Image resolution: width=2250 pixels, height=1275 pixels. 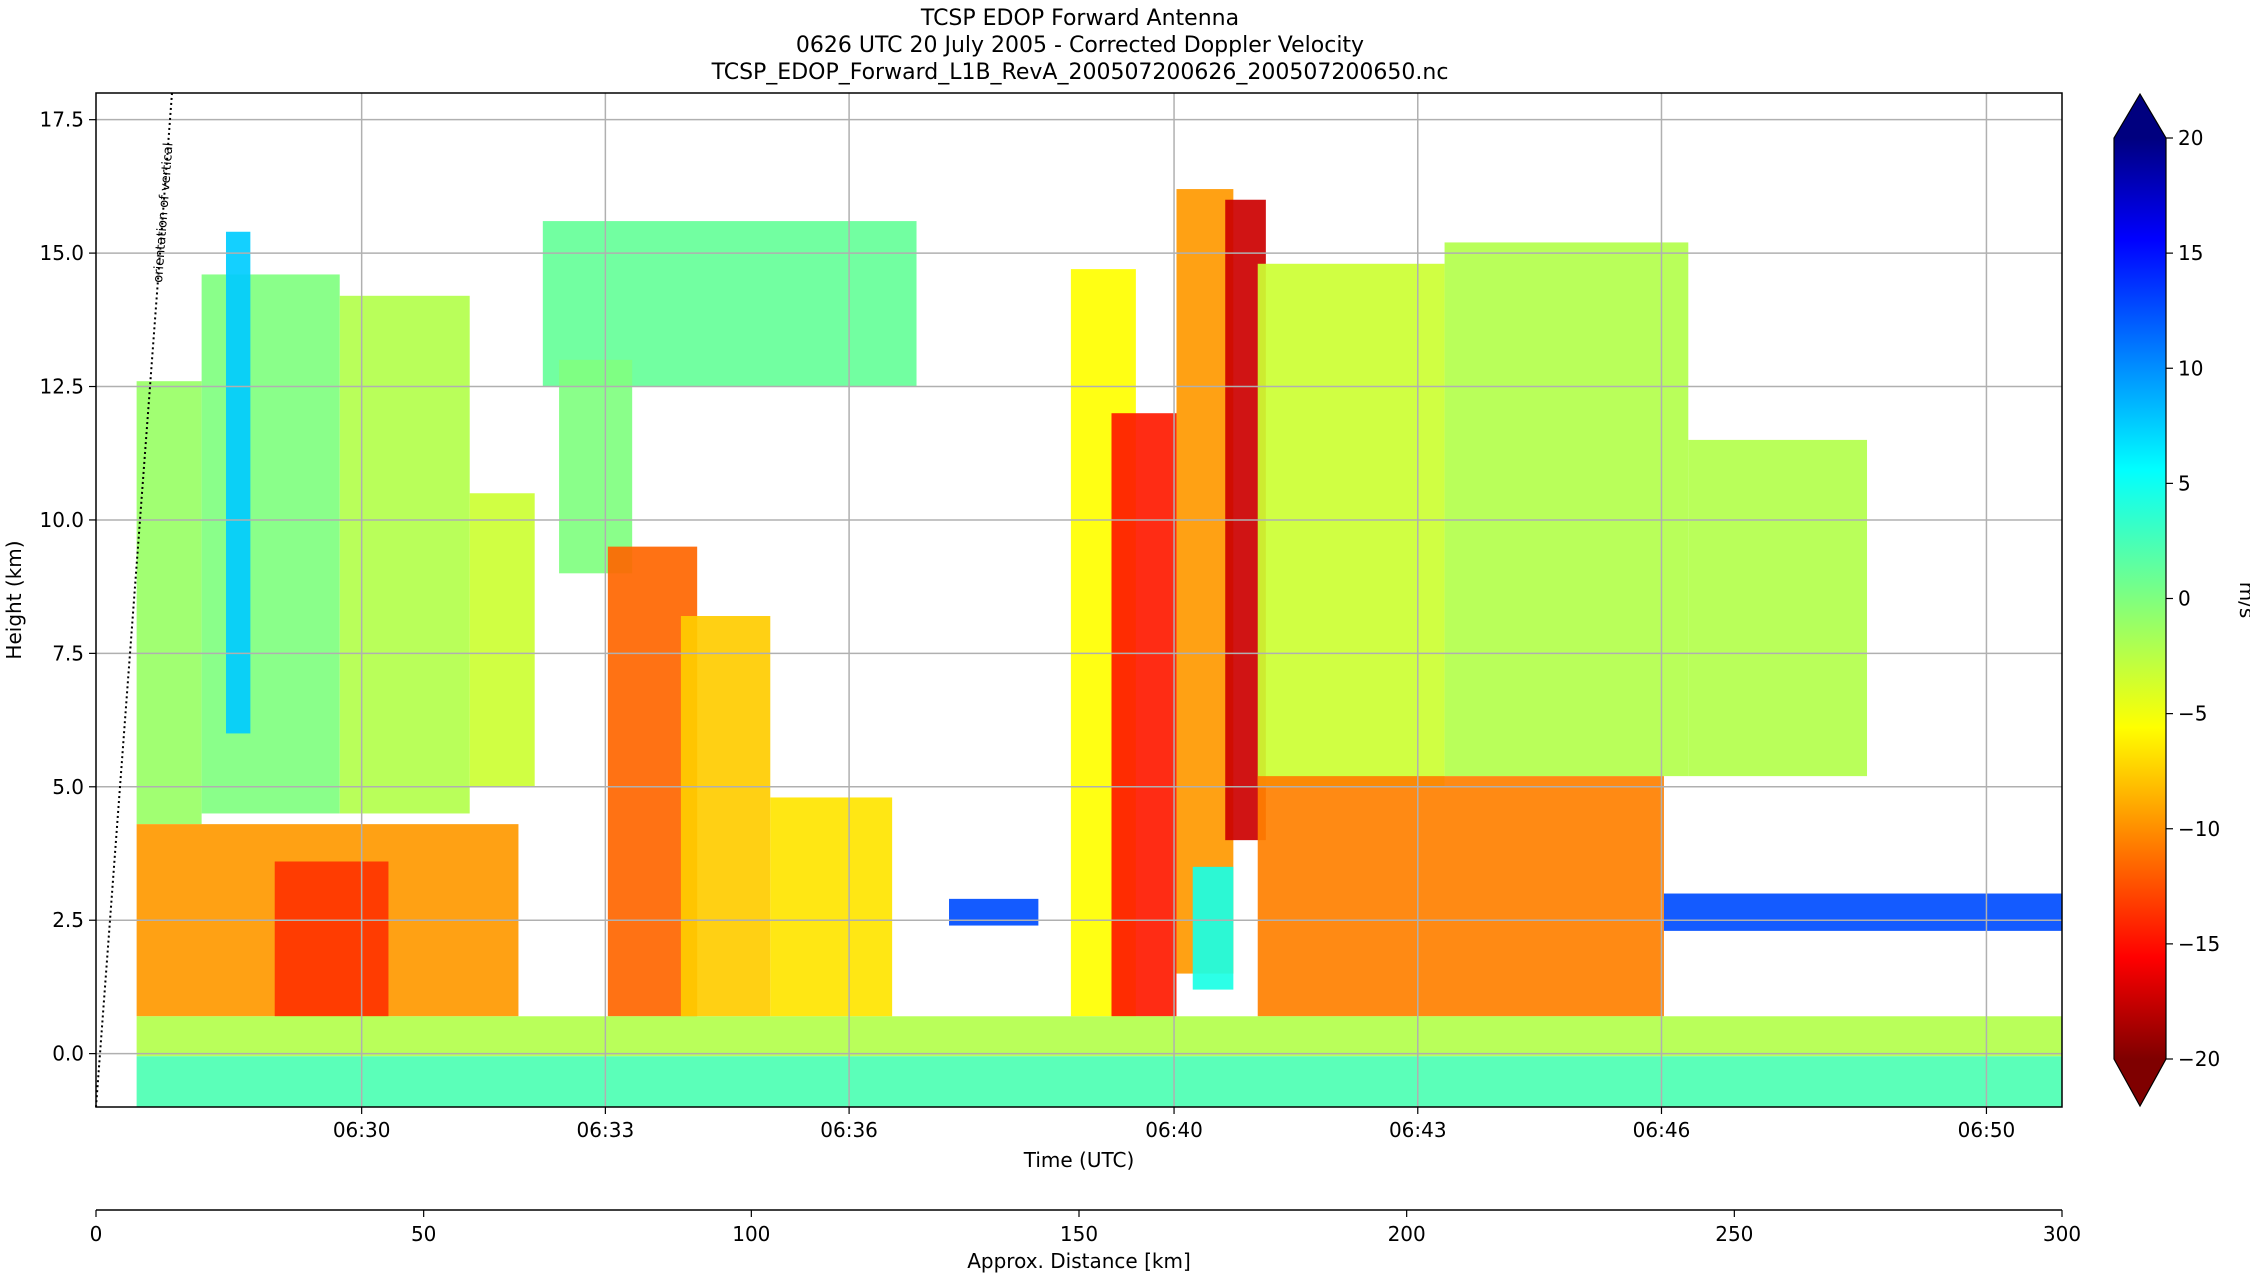 I want to click on x-axis-ticks: 06:30 06:33 06:36 06:40 06:43 06:46 06:50, so click(x=1174, y=1124).